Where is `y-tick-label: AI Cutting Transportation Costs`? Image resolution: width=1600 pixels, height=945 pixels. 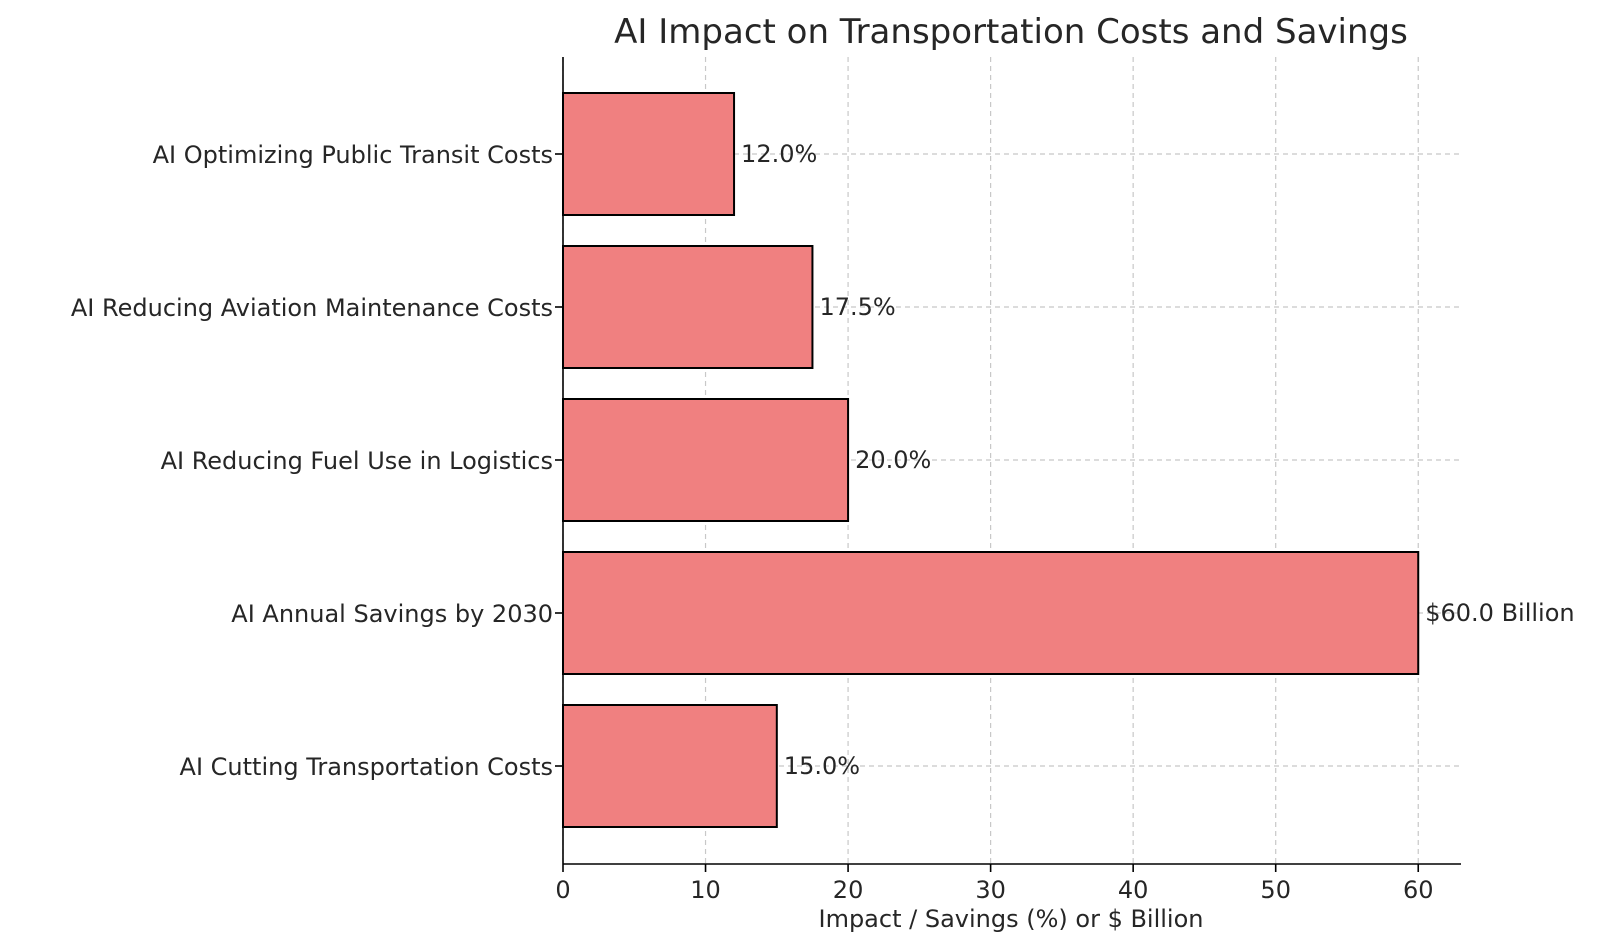 y-tick-label: AI Cutting Transportation Costs is located at coordinates (366, 767).